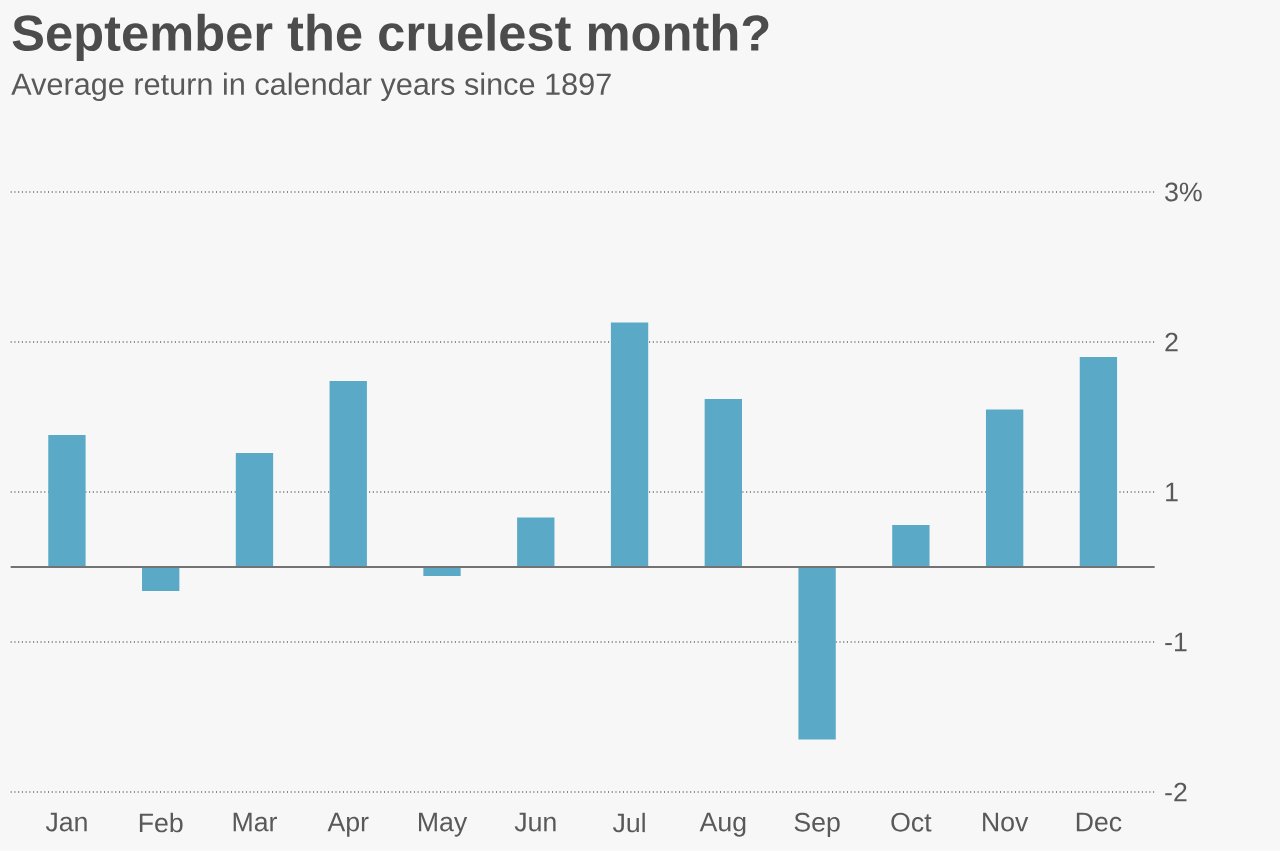 The image size is (1280, 851). I want to click on x-tick-label: Sep, so click(817, 825).